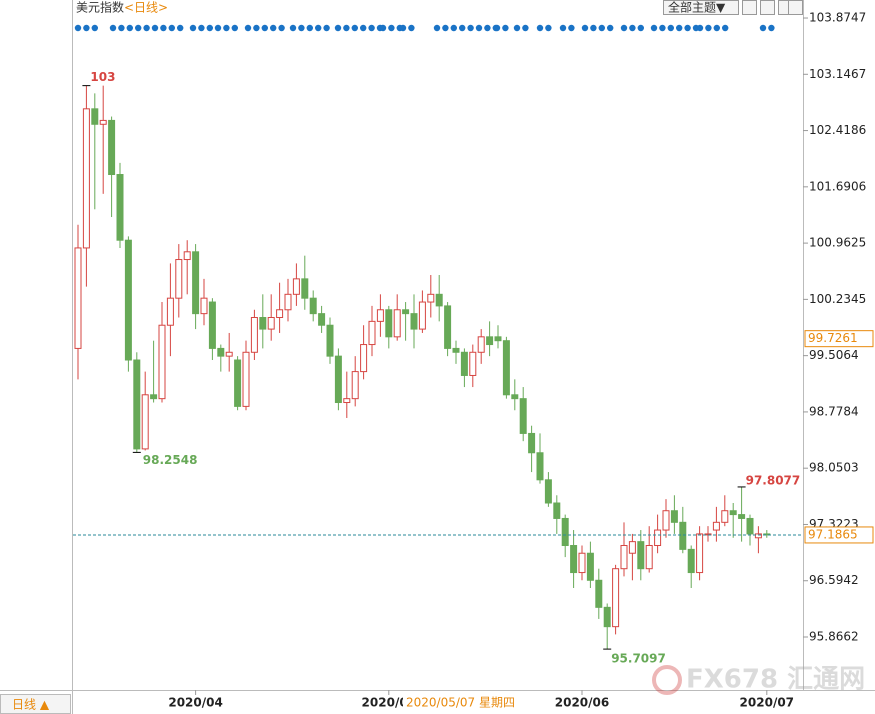 This screenshot has width=875, height=714. What do you see at coordinates (837, 74) in the screenshot?
I see `y-tick-label: 103.1467` at bounding box center [837, 74].